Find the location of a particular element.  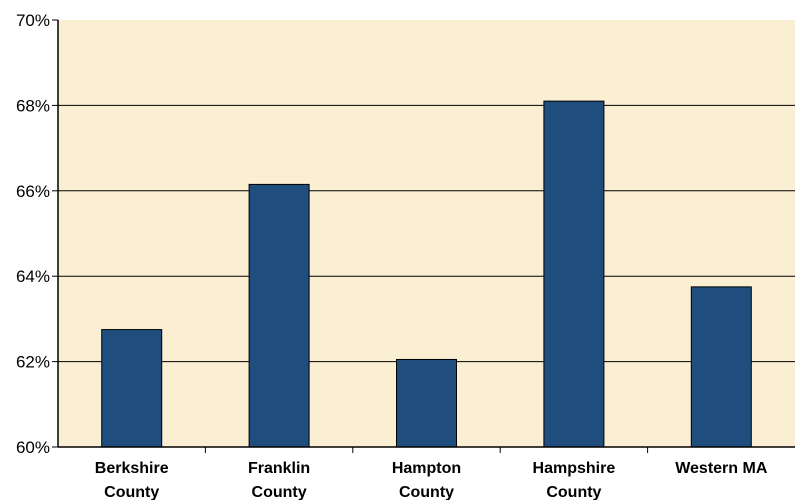

y-axis-ticks: 60% 62% 64% 66% 68% 70% is located at coordinates (37, 234).